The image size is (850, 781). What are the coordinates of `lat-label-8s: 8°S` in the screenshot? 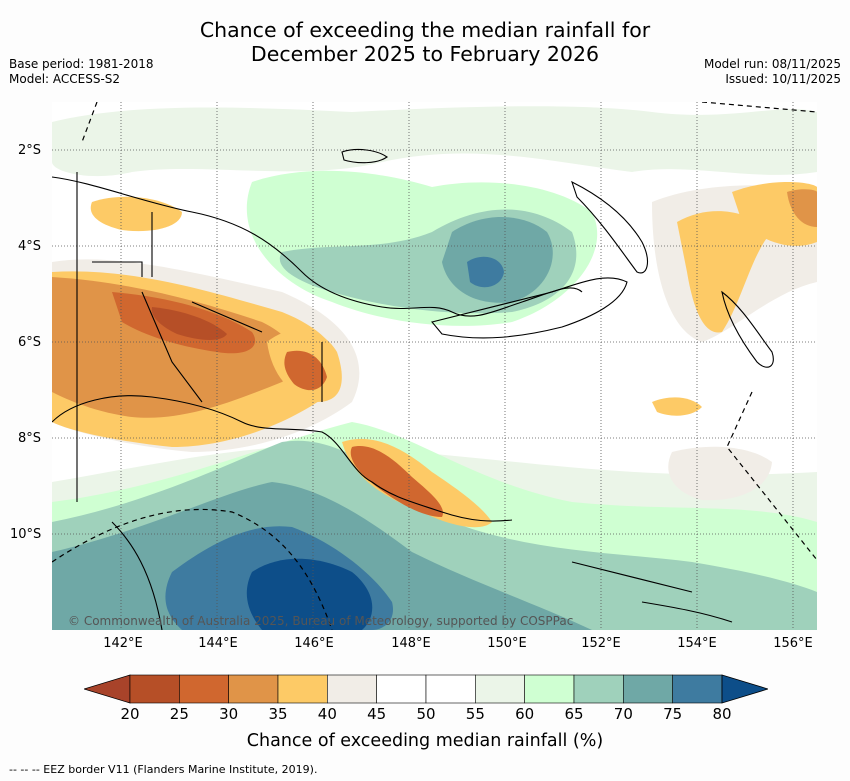 It's located at (30, 438).